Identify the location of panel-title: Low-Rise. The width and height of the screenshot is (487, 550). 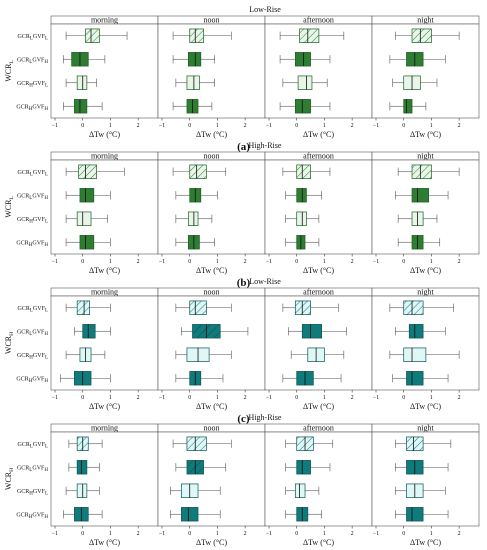
(265, 9).